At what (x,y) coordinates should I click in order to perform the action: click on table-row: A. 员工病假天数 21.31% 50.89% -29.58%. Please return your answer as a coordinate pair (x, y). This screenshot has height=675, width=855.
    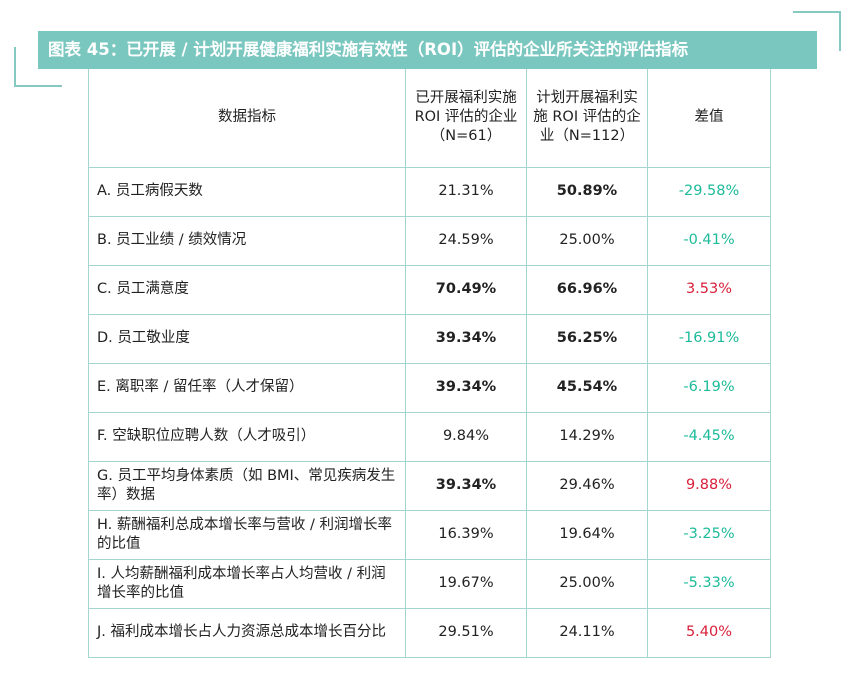
    Looking at the image, I should click on (429, 191).